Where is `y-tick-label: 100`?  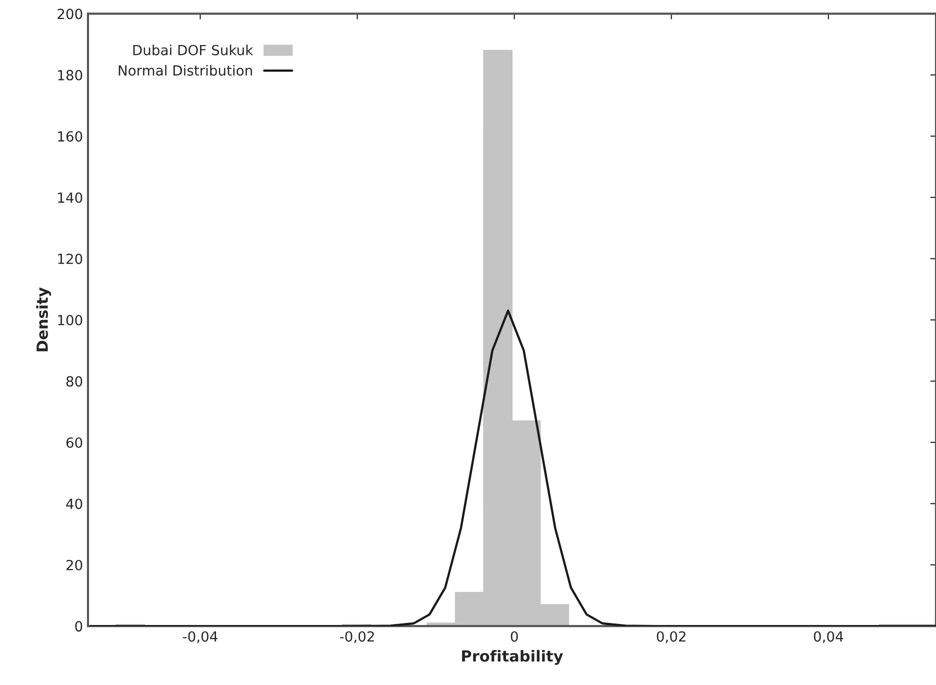 y-tick-label: 100 is located at coordinates (70, 320).